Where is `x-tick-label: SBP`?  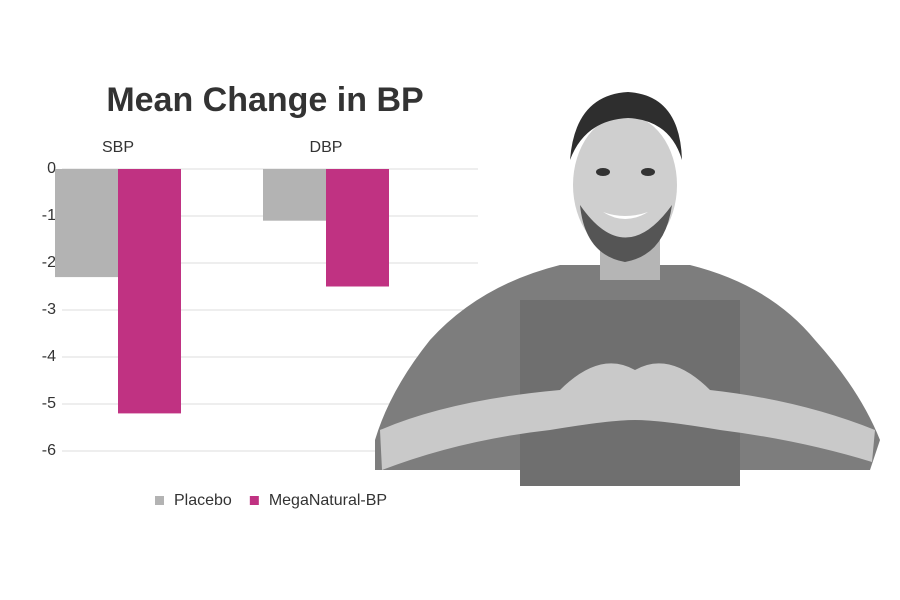 x-tick-label: SBP is located at coordinates (118, 147).